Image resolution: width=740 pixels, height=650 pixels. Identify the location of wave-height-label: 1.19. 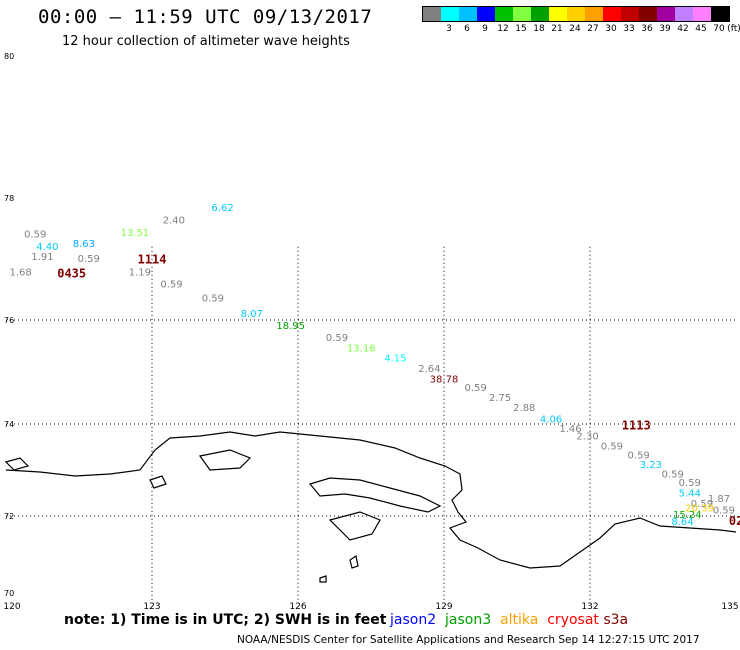
(140, 272).